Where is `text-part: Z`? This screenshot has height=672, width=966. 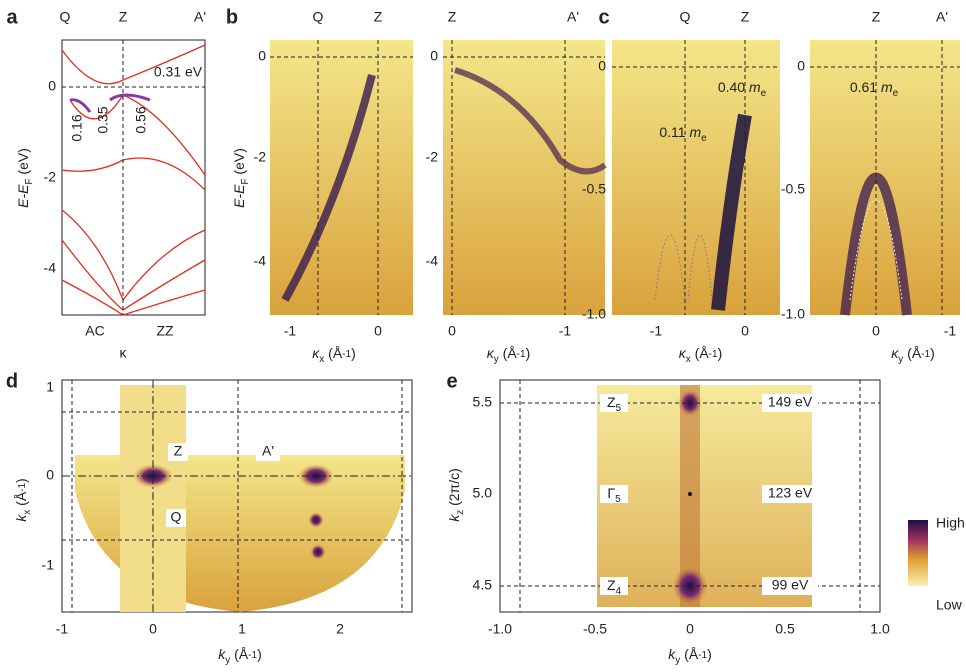 text-part: Z is located at coordinates (611, 402).